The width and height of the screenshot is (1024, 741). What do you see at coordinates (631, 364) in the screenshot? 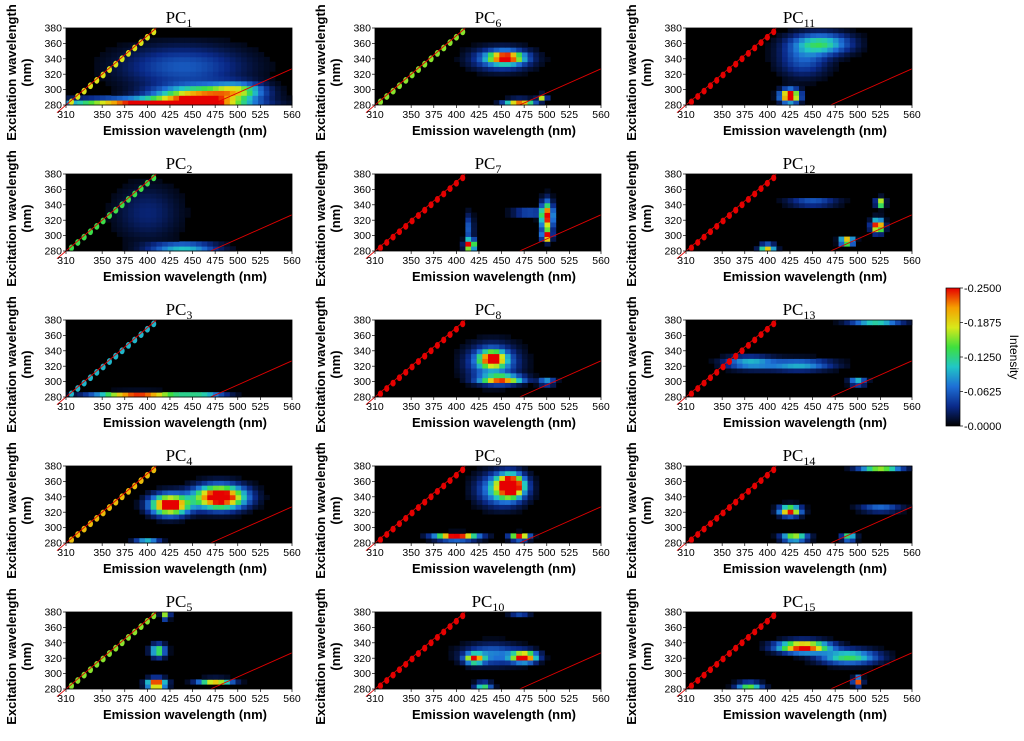
I see `y-axis-label: Excitation wavelength` at bounding box center [631, 364].